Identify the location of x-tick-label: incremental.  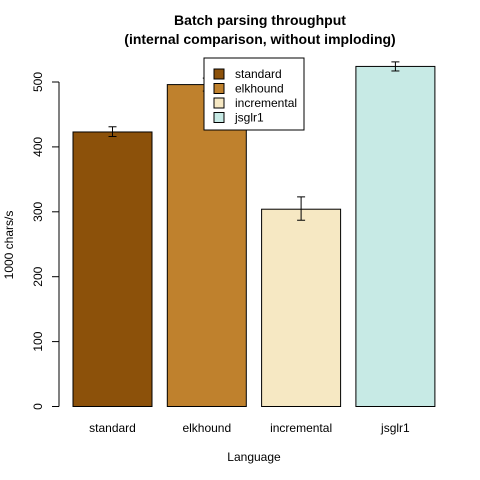
(301, 428).